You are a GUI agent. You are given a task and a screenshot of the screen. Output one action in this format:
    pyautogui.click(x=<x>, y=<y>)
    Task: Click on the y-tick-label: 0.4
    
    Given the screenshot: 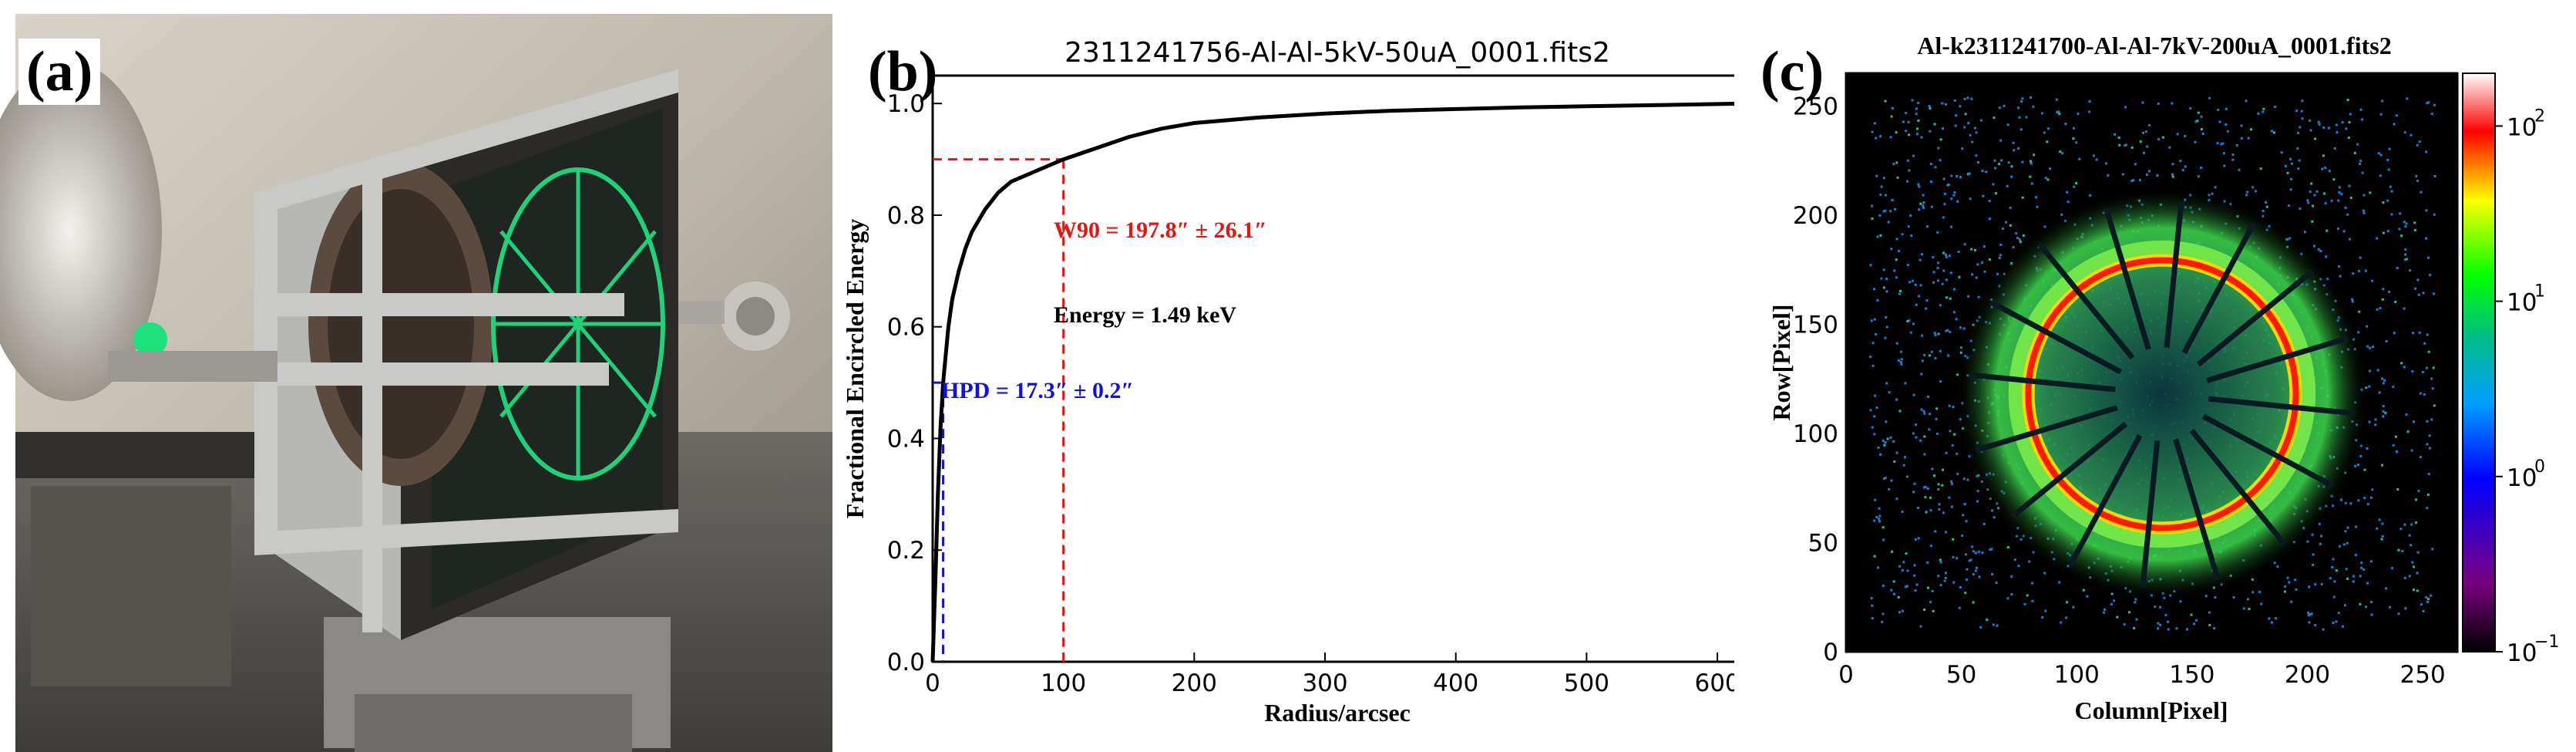 What is the action you would take?
    pyautogui.click(x=906, y=439)
    